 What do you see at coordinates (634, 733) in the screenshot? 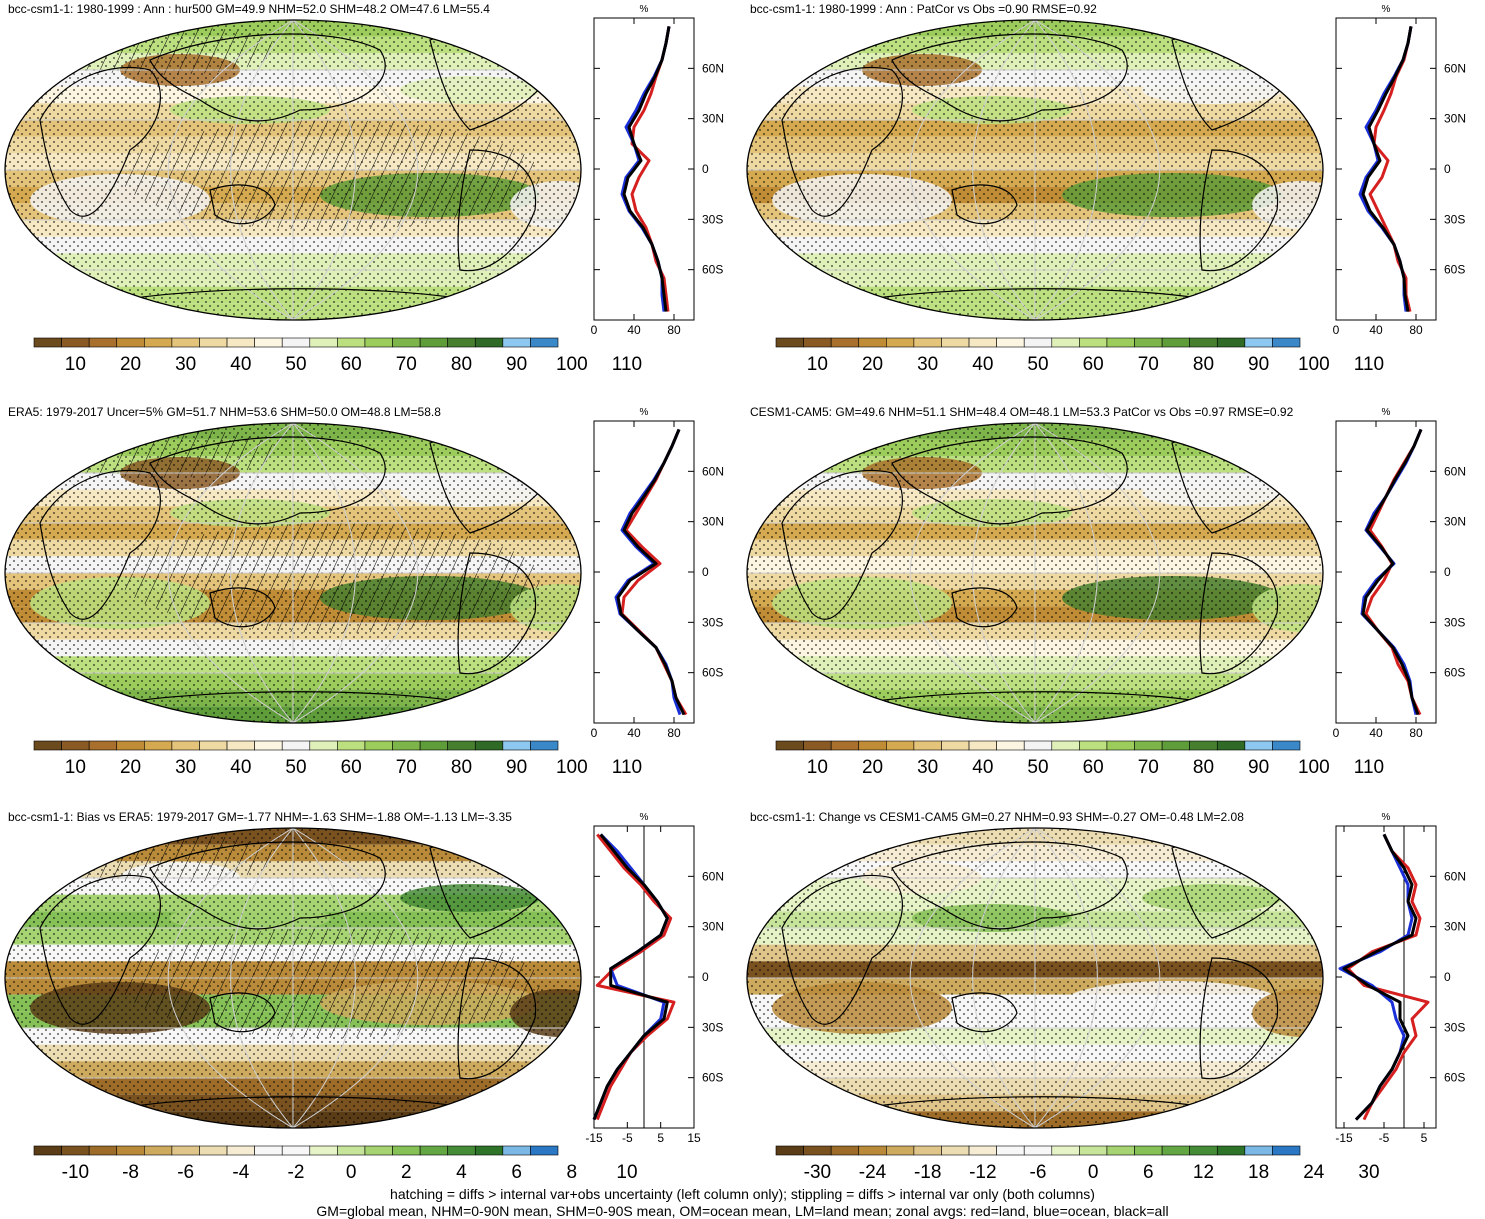
I see `x-tick-label: 40` at bounding box center [634, 733].